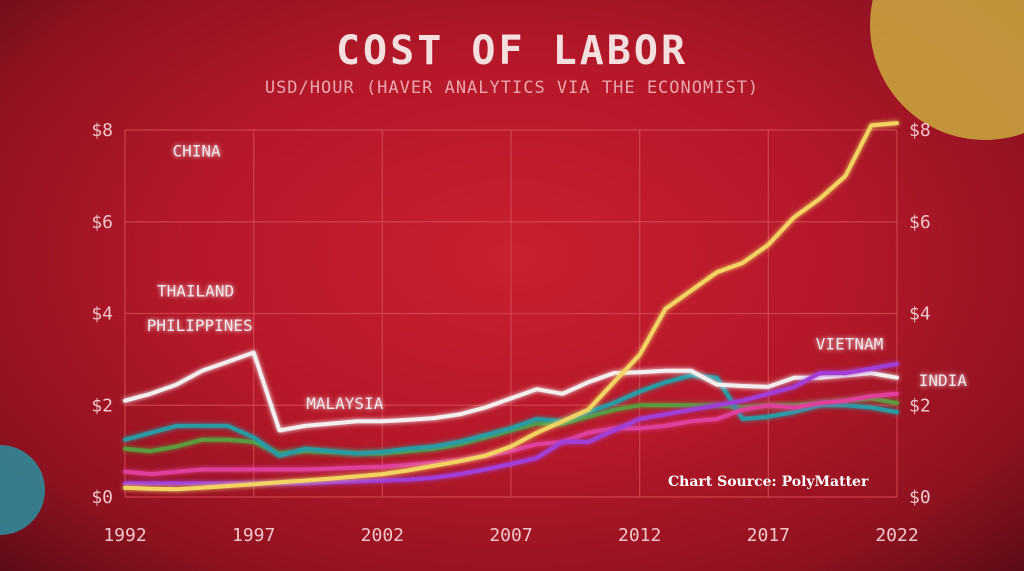  Describe the element at coordinates (920, 222) in the screenshot. I see `y-tick-label-right: $6` at that location.